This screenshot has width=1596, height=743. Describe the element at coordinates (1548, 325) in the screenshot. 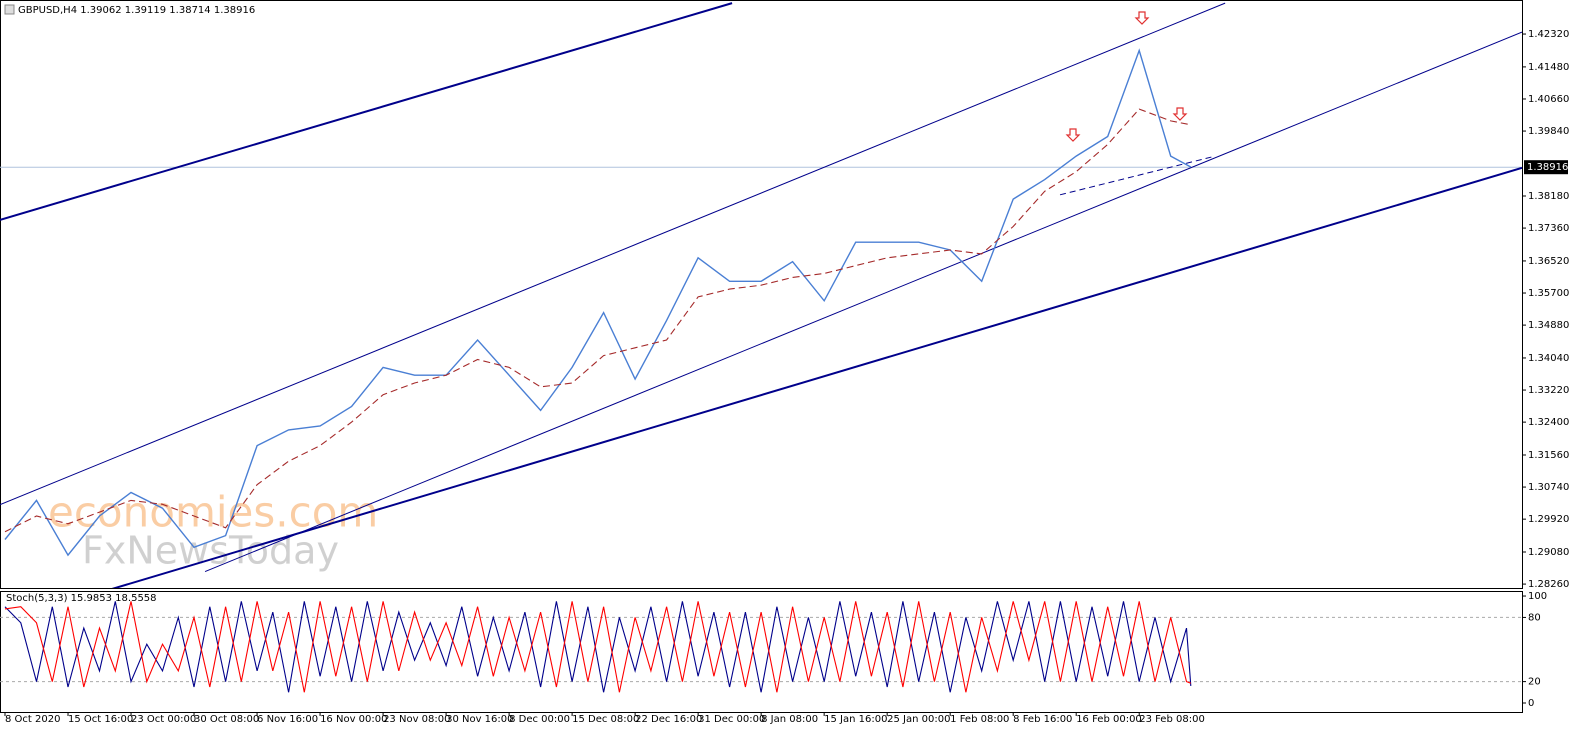

I see `y-tick-label: 1.34880` at that location.